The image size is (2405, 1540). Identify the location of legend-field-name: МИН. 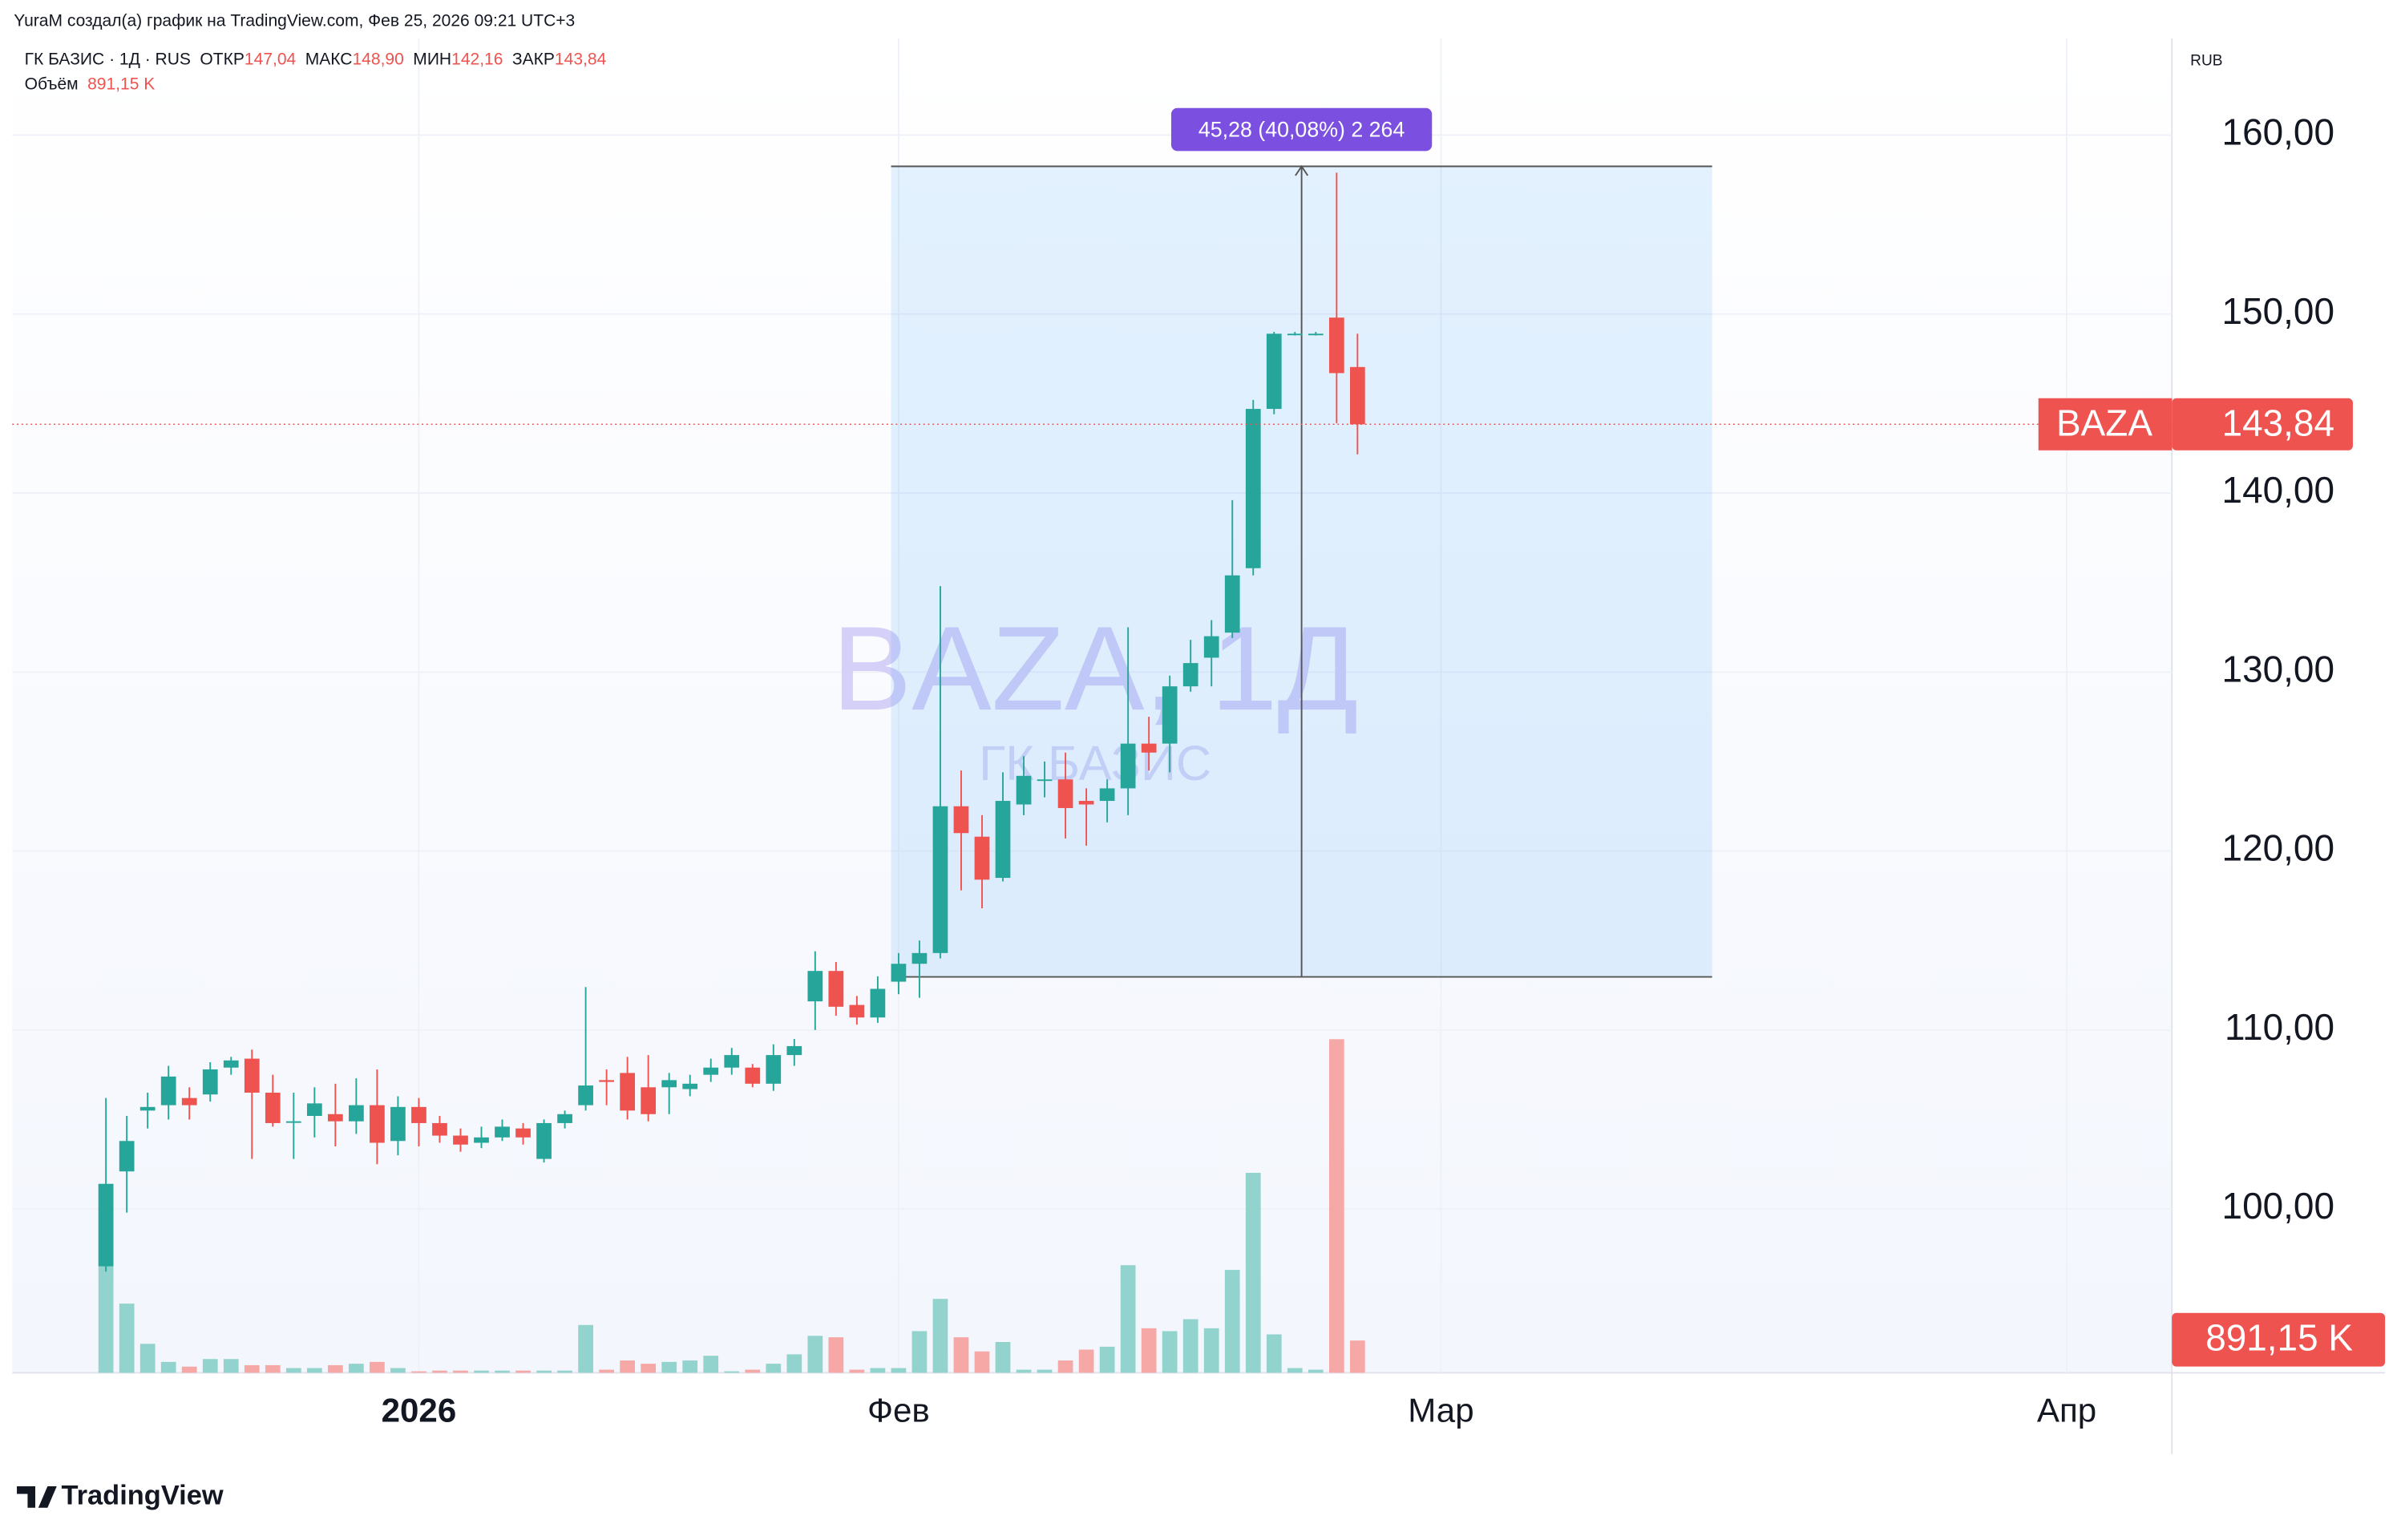
(432, 59).